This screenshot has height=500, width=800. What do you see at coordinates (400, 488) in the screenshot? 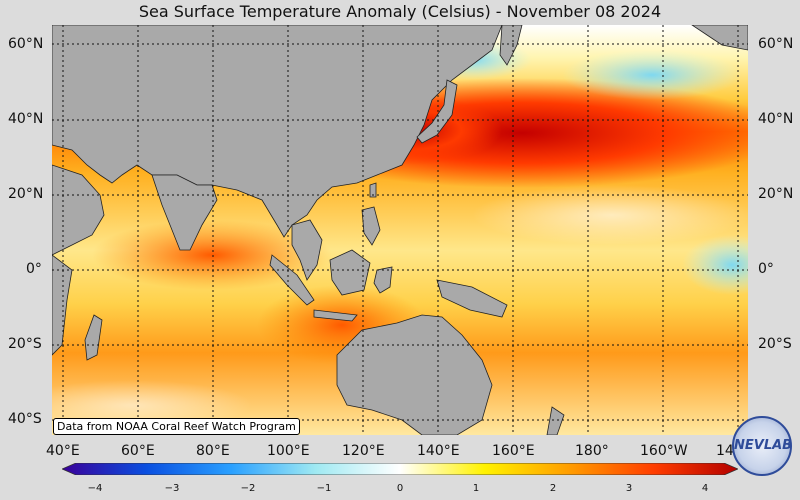
I see `colorbar-tick: 0` at bounding box center [400, 488].